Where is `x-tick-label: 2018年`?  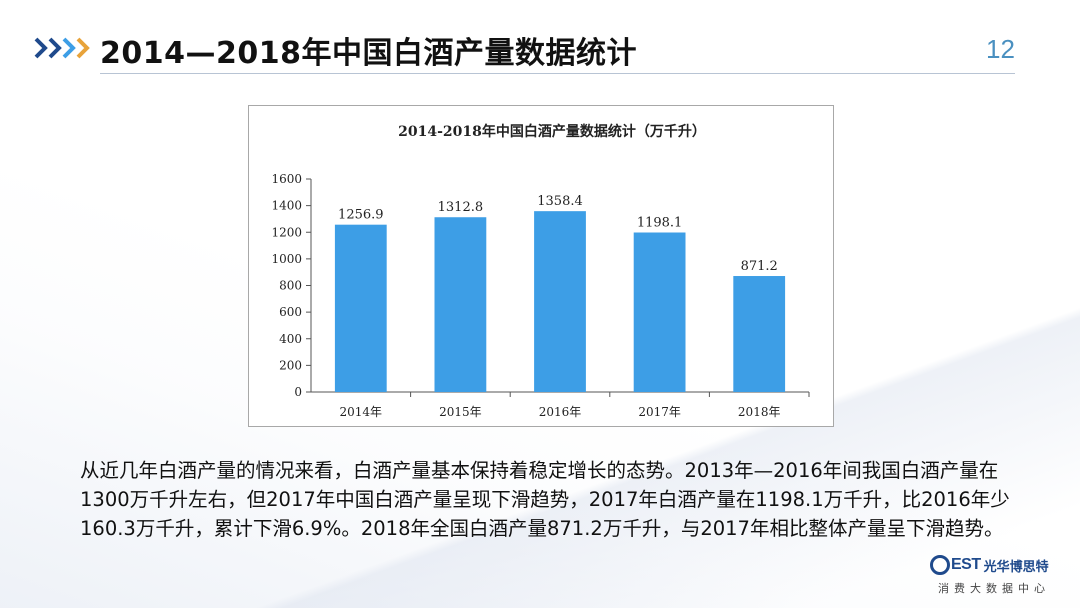
x-tick-label: 2018年 is located at coordinates (759, 412).